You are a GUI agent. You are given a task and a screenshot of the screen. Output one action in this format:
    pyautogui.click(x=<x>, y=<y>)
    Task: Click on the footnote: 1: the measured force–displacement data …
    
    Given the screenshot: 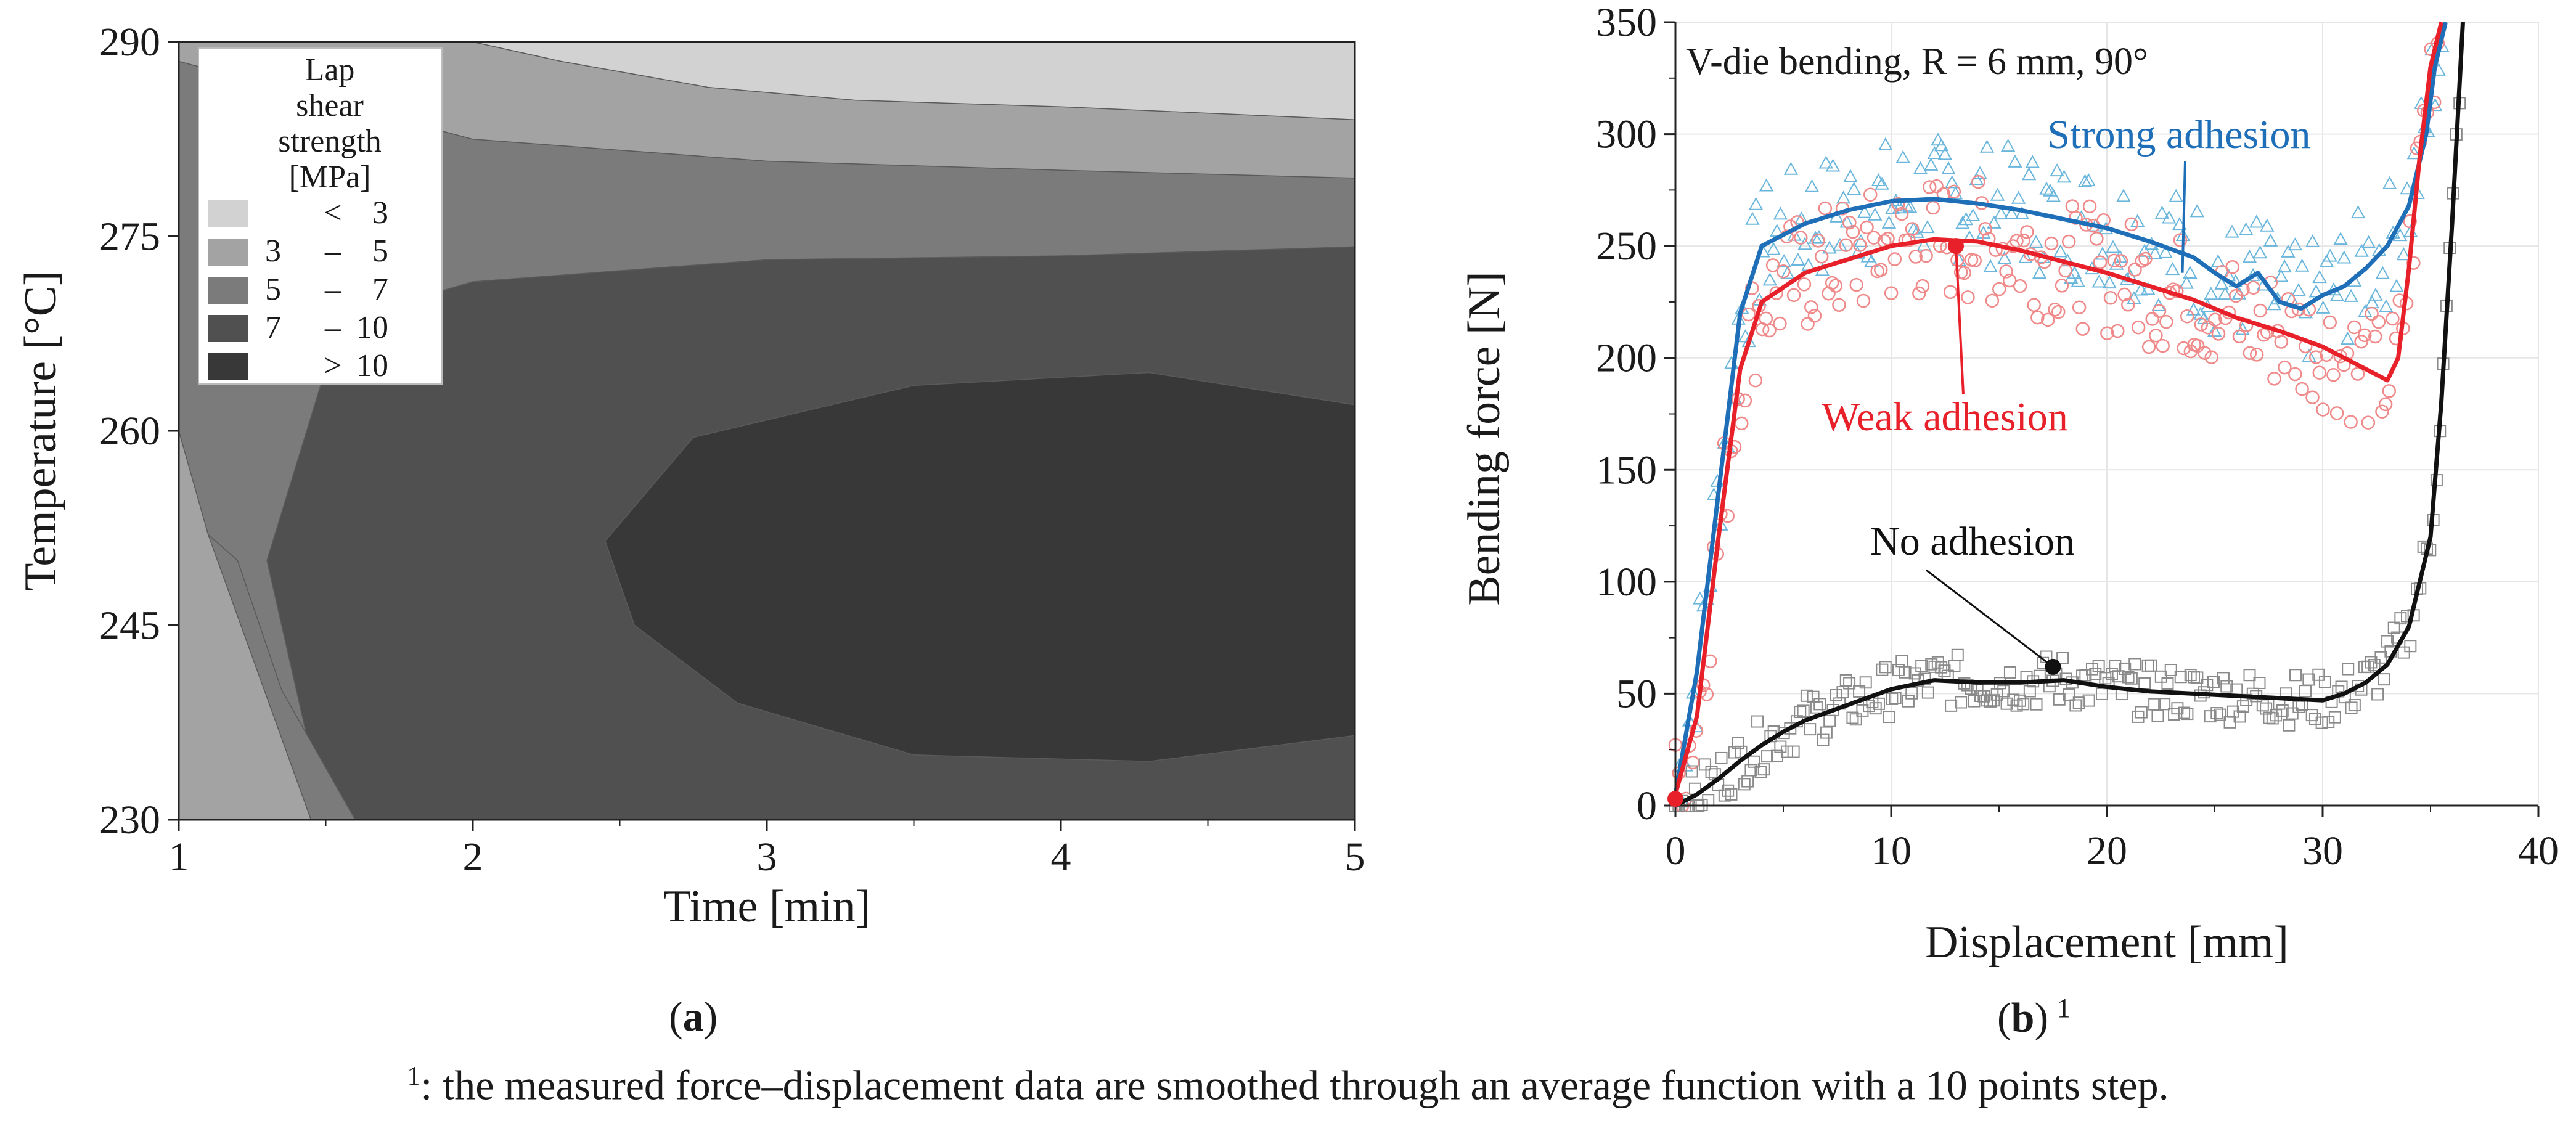 What is the action you would take?
    pyautogui.click(x=1288, y=1085)
    